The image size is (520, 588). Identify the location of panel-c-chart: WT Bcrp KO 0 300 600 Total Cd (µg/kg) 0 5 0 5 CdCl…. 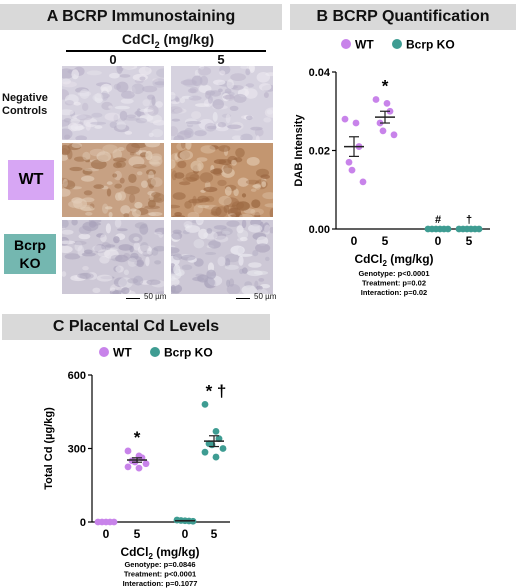
(136, 467).